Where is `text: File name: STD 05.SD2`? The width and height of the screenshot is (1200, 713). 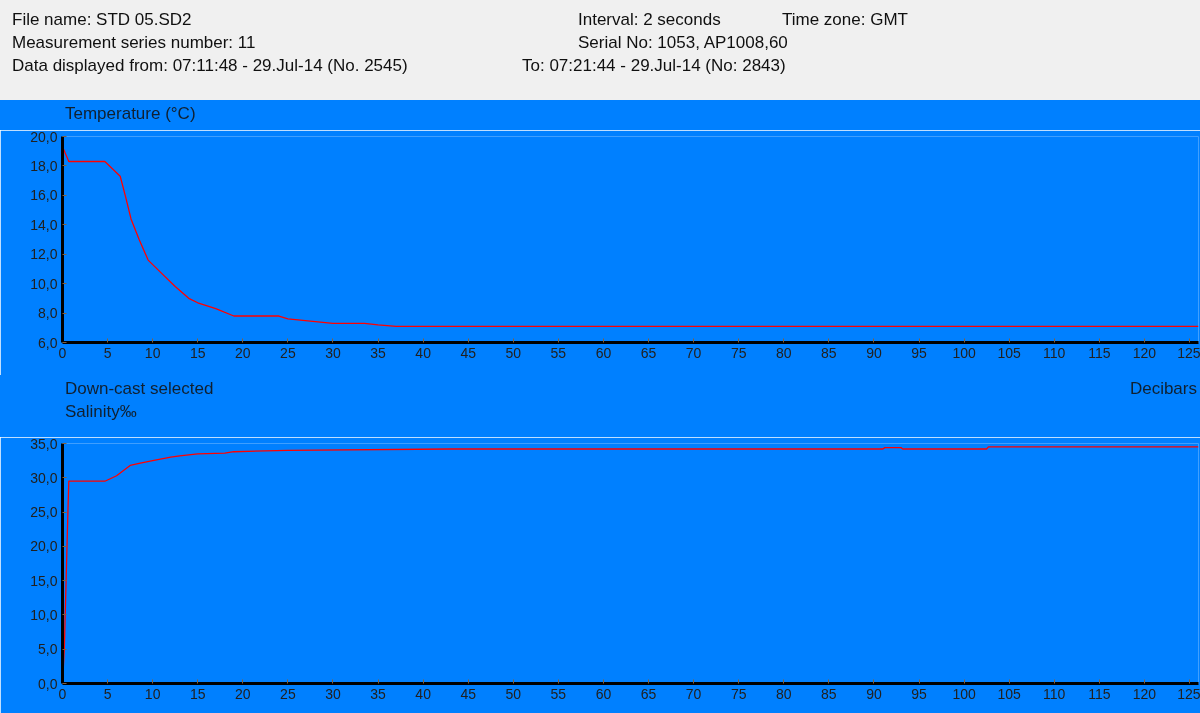 text: File name: STD 05.SD2 is located at coordinates (102, 20).